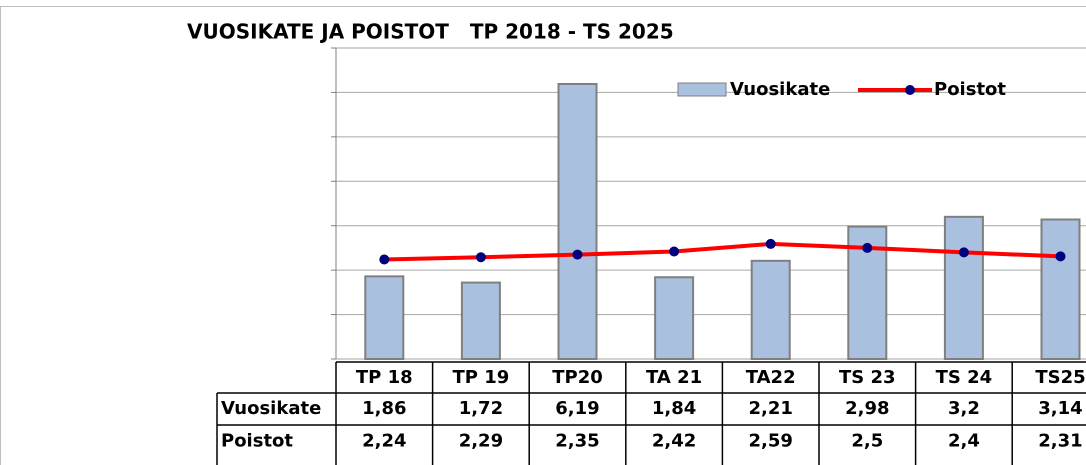  Describe the element at coordinates (577, 441) in the screenshot. I see `table-cell: 2,35` at that location.